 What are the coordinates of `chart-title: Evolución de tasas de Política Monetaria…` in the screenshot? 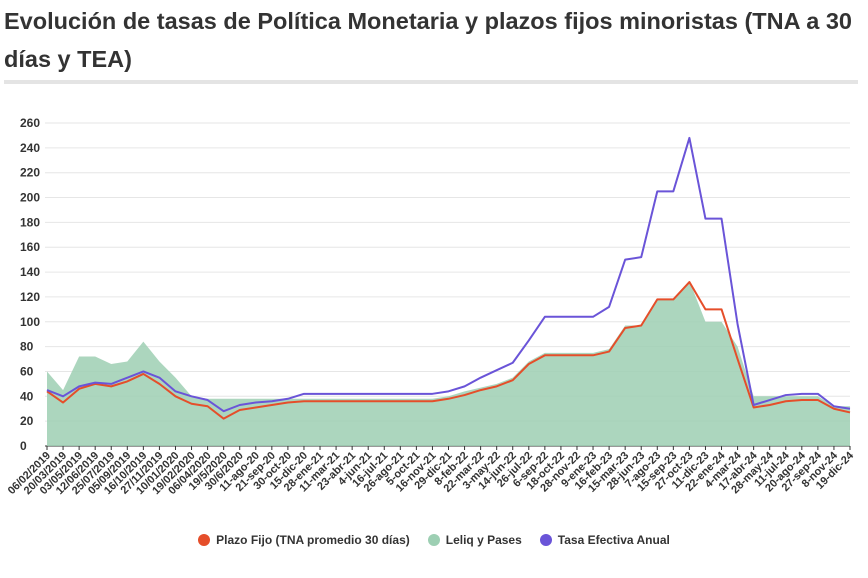 It's located at (428, 40).